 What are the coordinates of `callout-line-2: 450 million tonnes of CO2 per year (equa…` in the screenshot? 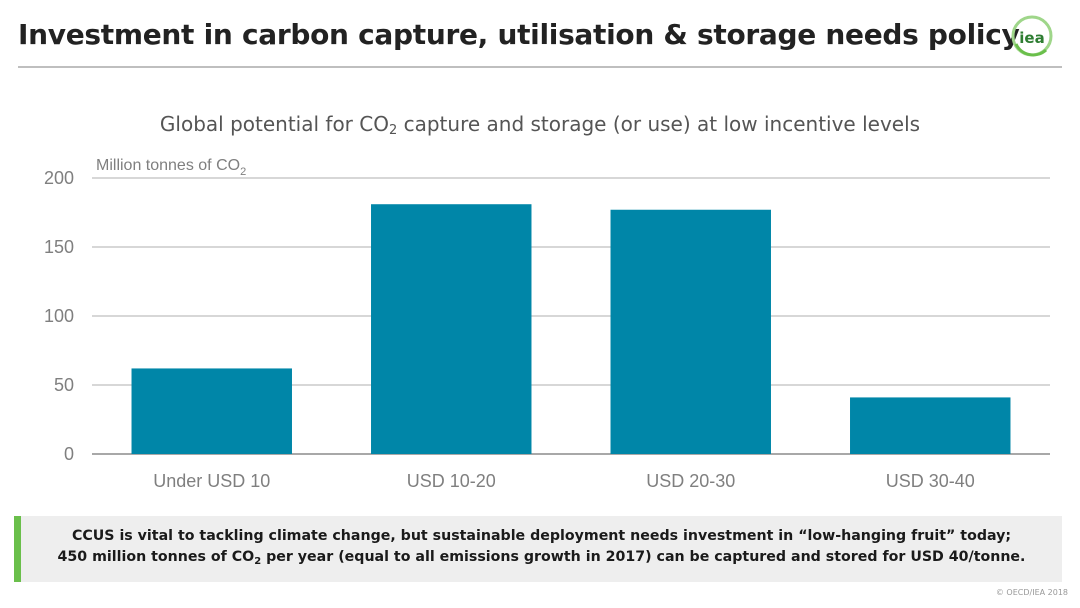 It's located at (542, 559).